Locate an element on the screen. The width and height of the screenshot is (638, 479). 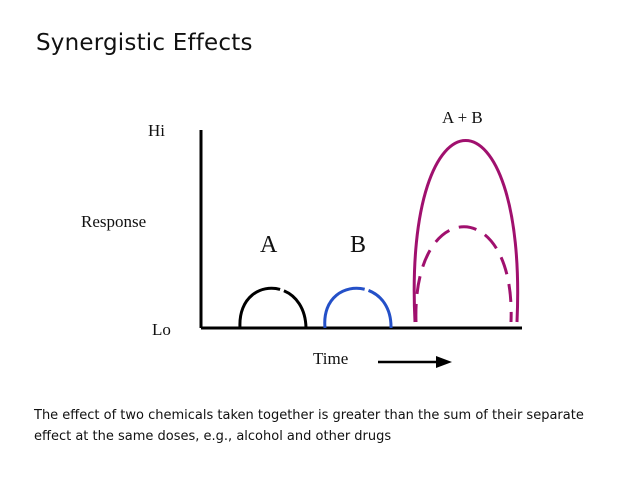
curve-ab-label: A + B is located at coordinates (462, 117).